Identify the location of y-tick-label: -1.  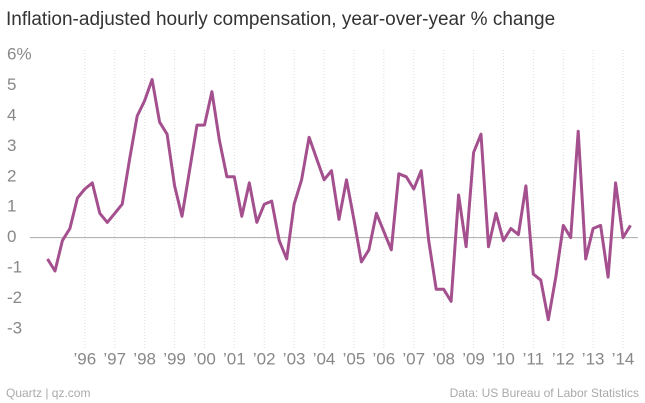
(14, 266).